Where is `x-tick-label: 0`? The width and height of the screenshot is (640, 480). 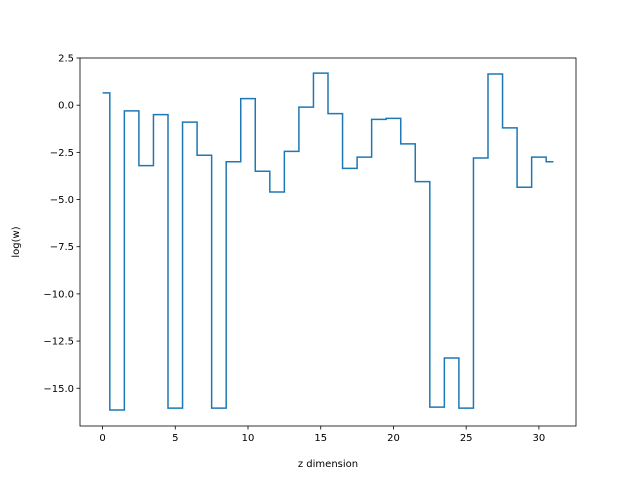 x-tick-label: 0 is located at coordinates (102, 438).